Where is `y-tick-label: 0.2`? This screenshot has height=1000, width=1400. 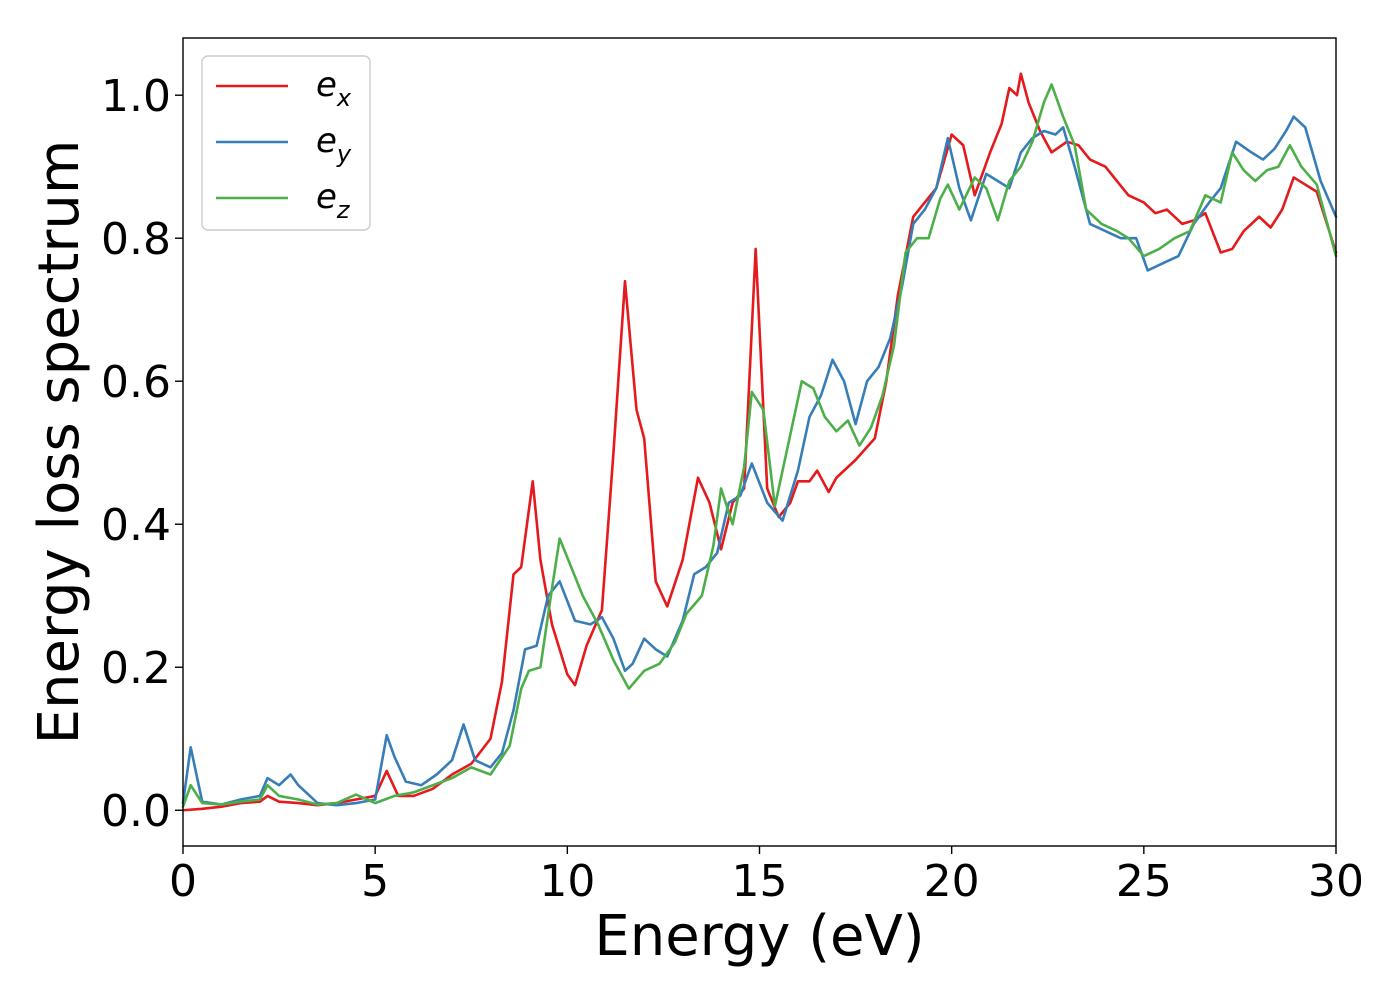
y-tick-label: 0.2 is located at coordinates (136, 668).